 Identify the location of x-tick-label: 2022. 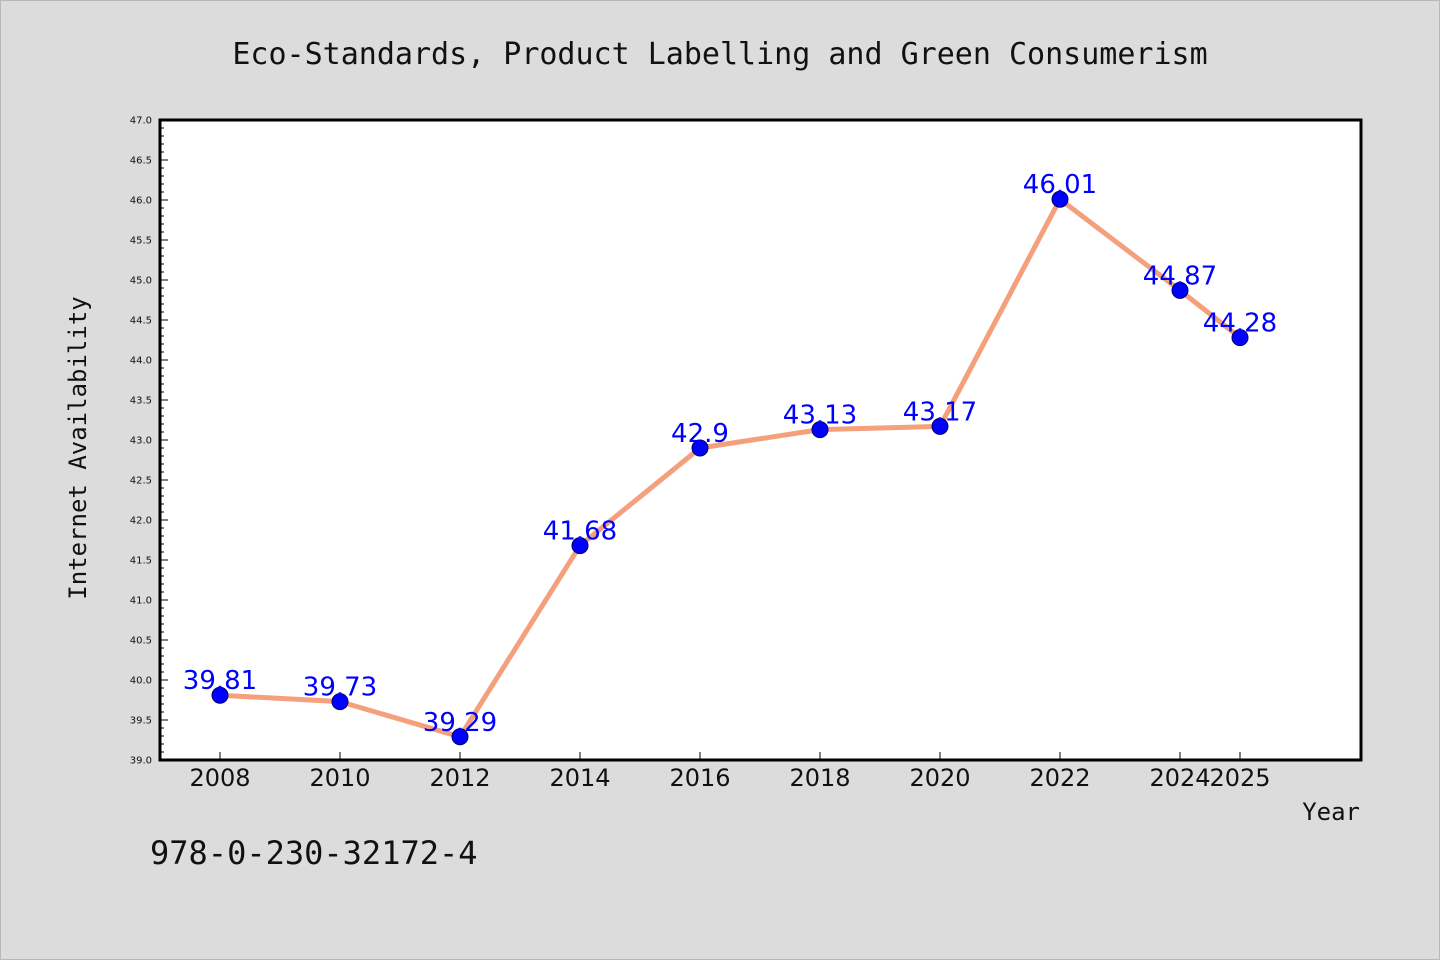
(1059, 778).